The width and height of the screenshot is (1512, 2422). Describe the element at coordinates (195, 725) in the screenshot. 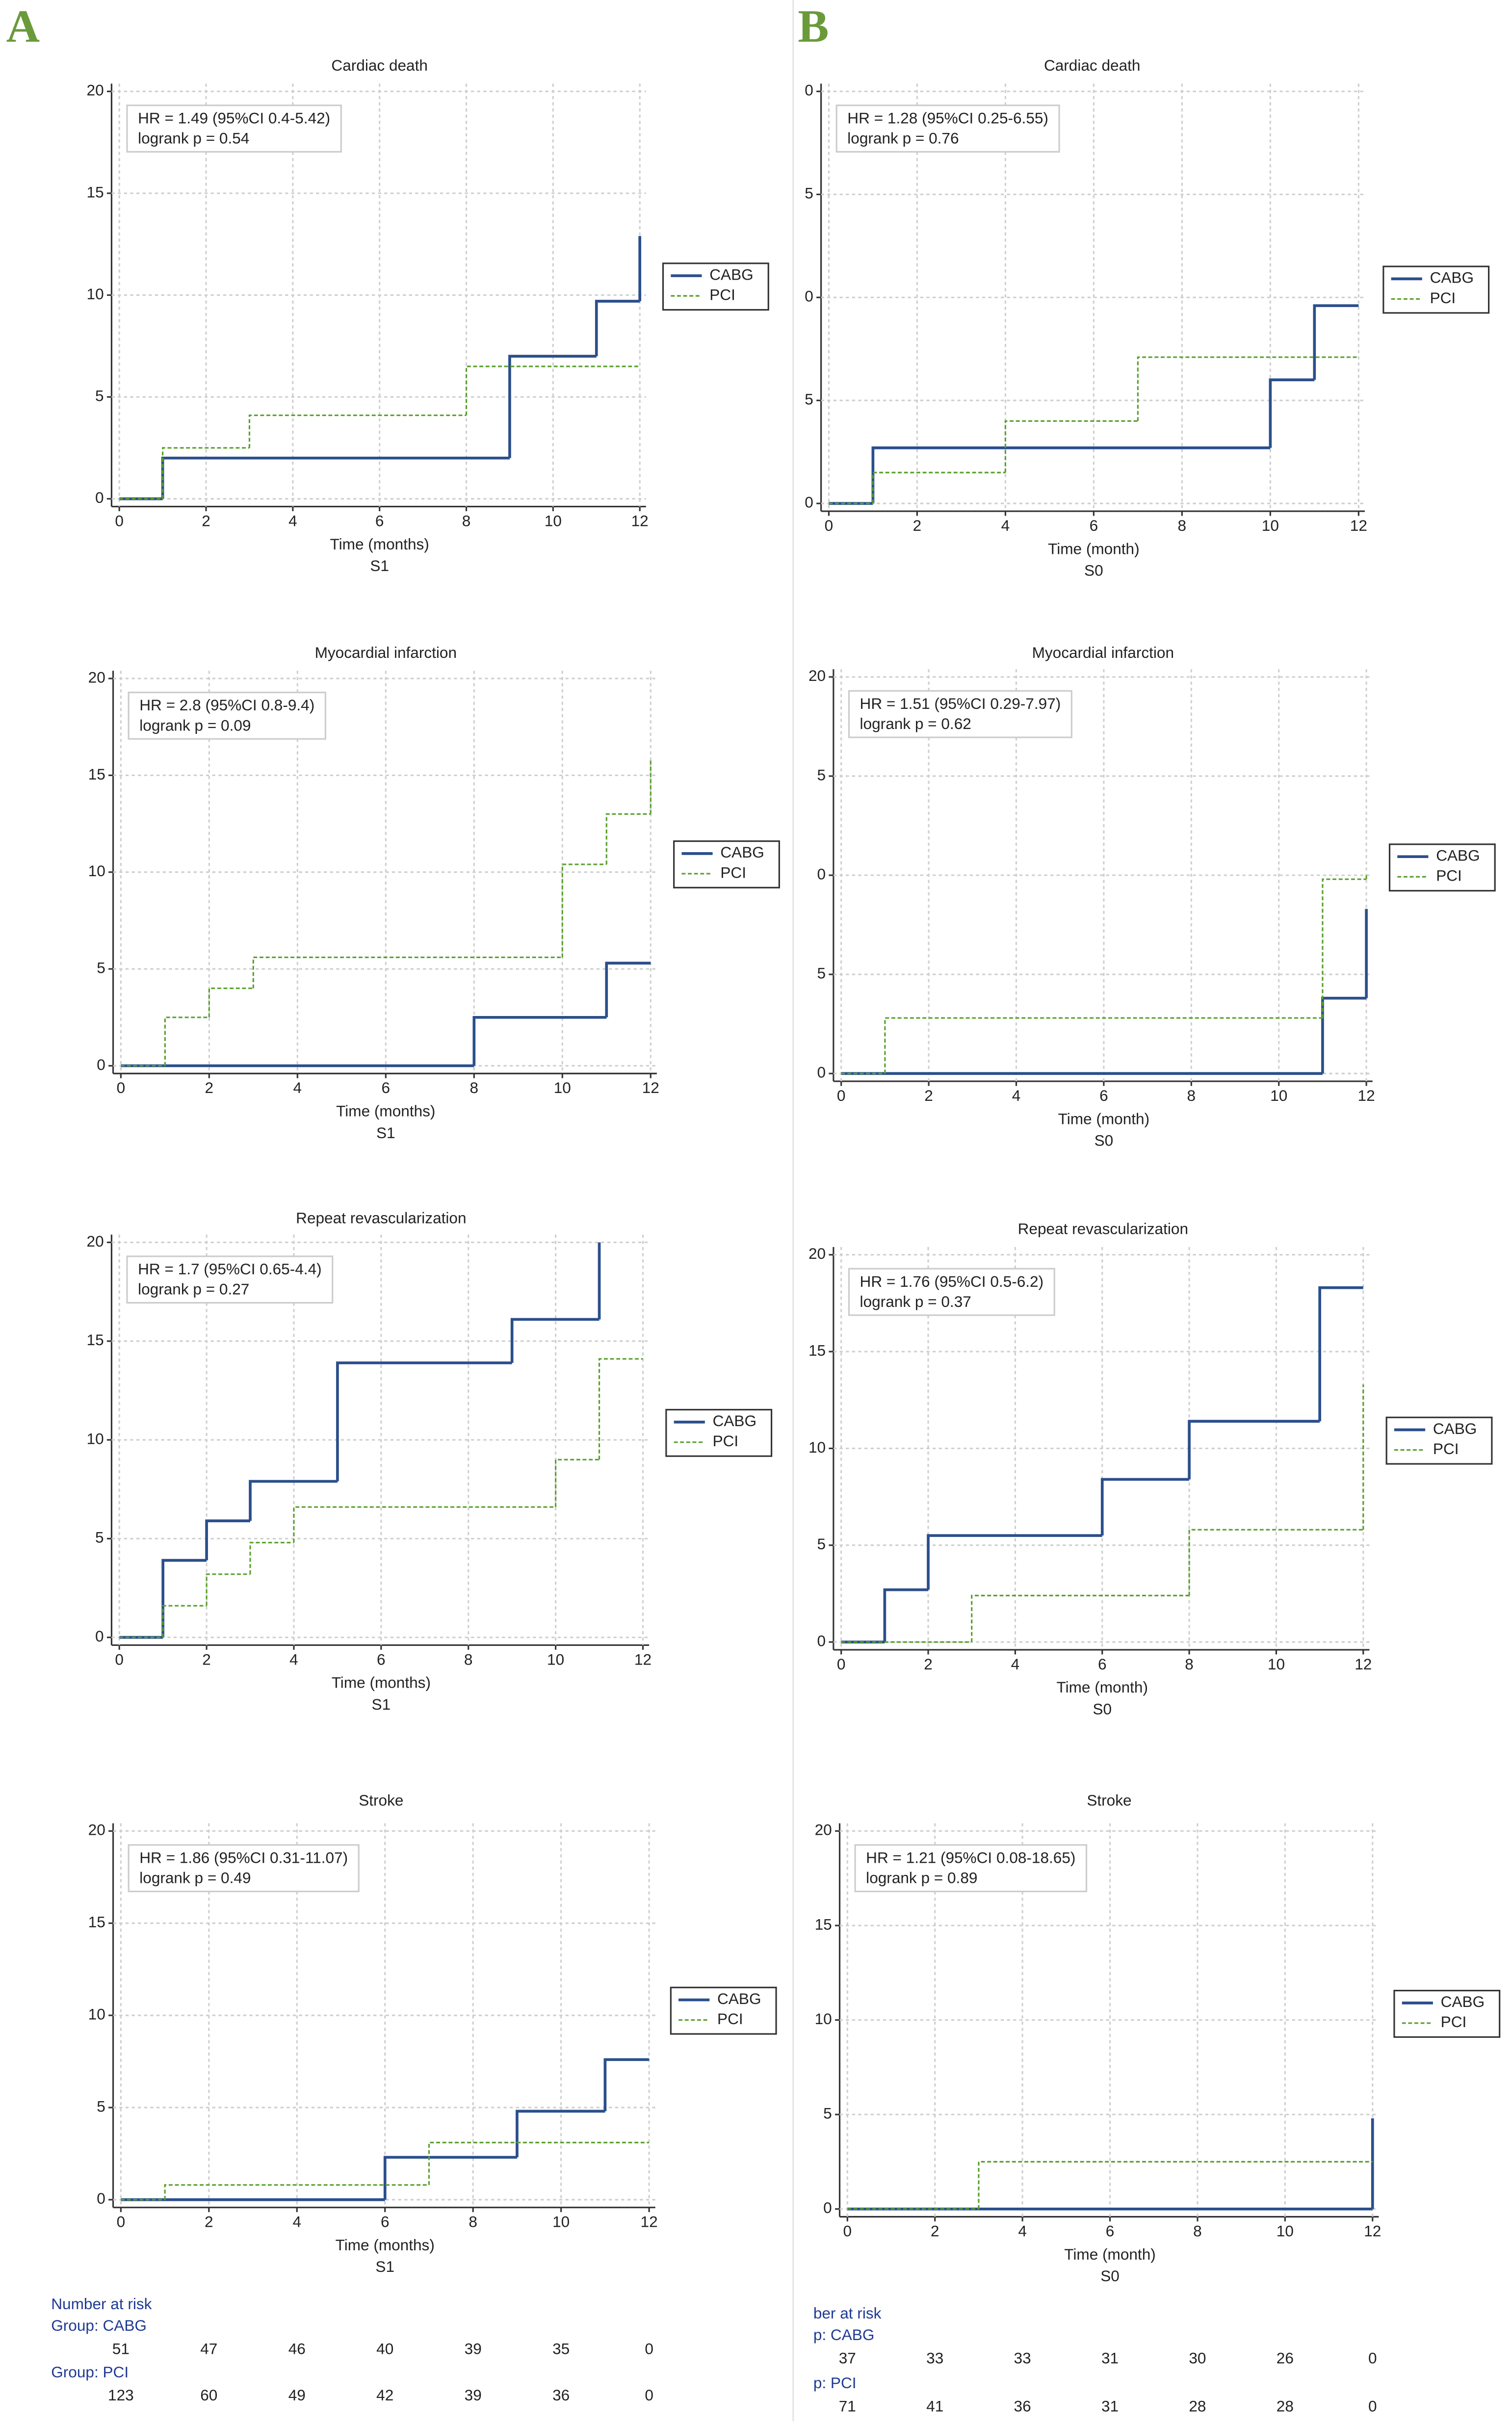

I see `annotation: logrank p = 0.09` at that location.